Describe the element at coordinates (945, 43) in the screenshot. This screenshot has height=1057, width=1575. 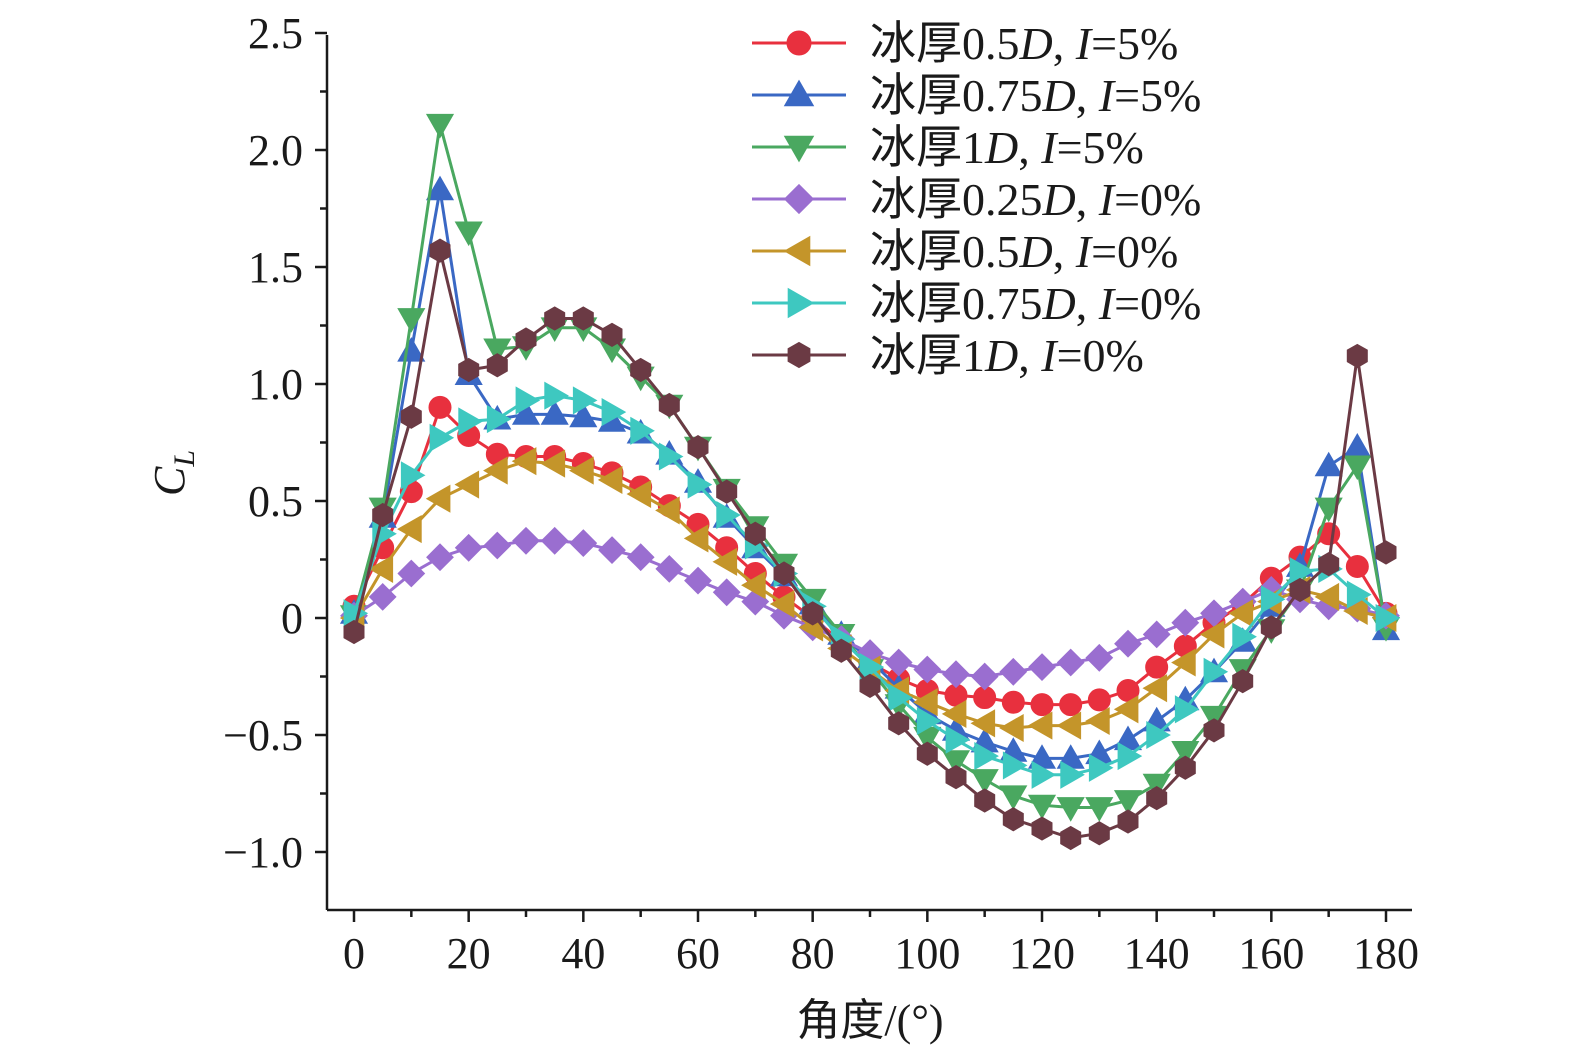
I see `legend-label-text: 冰厚0.5` at that location.